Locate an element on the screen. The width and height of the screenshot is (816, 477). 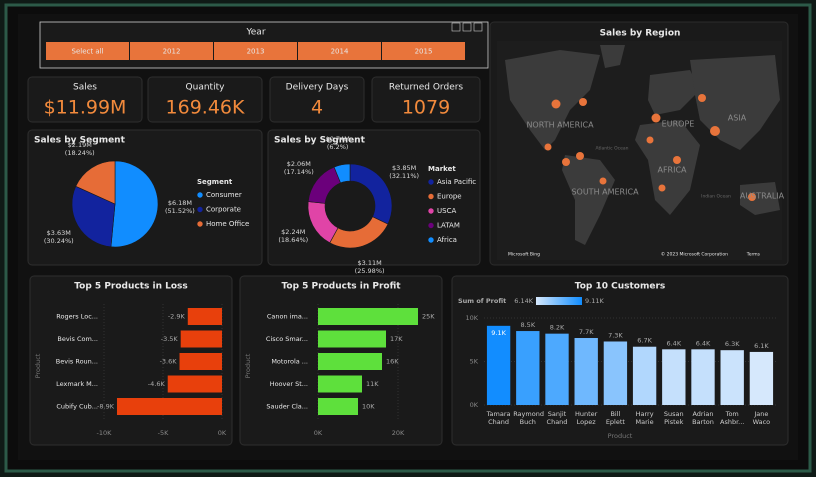
slicer-option-label: 2013 is located at coordinates (256, 52).